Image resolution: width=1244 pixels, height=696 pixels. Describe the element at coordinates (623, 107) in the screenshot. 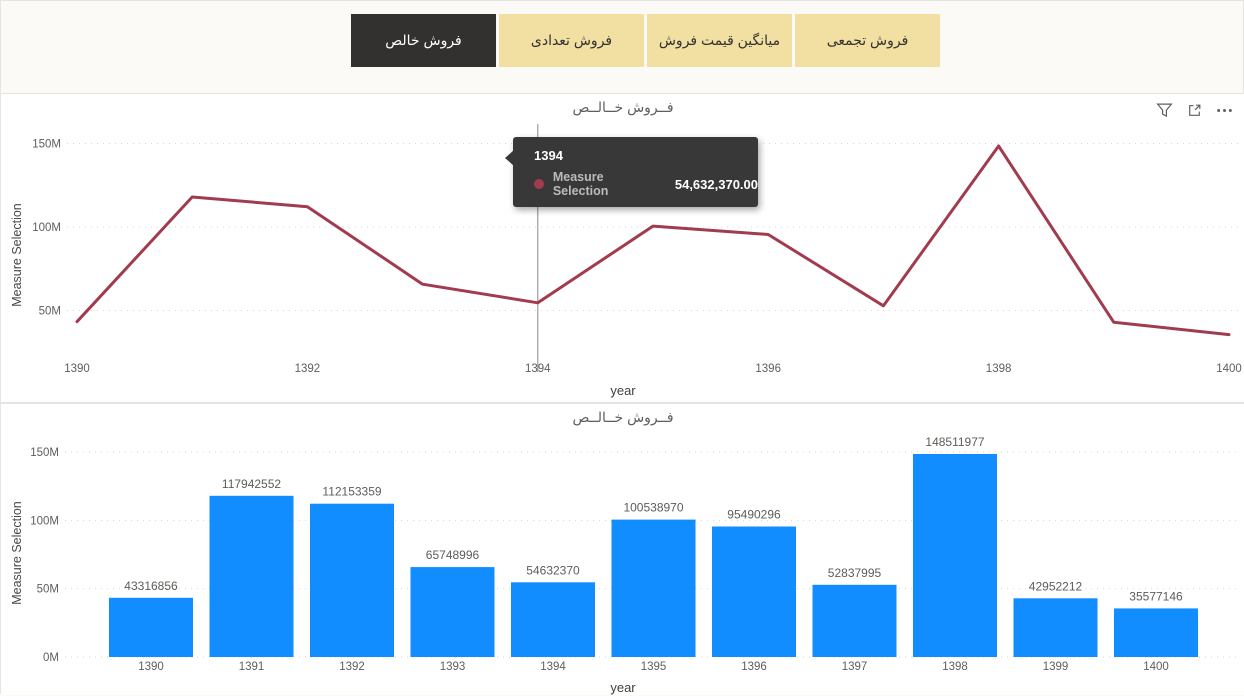

I see `line-chart-title: فــروش خــالــص` at that location.